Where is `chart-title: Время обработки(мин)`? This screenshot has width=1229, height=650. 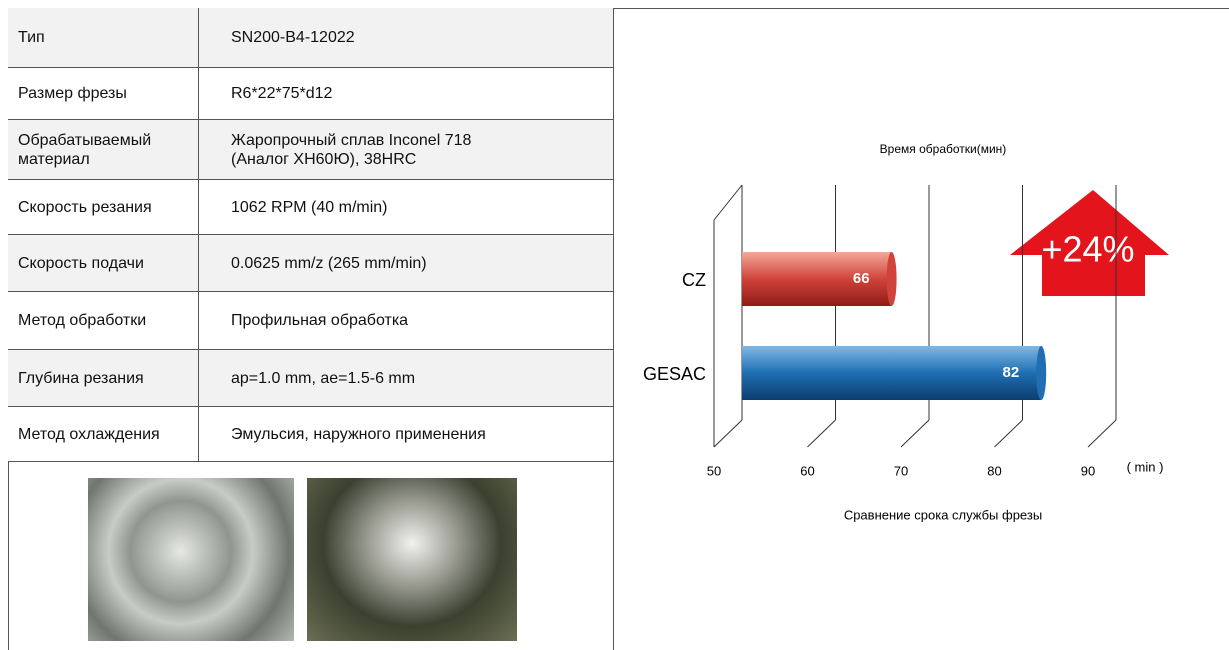 chart-title: Время обработки(мин) is located at coordinates (943, 149).